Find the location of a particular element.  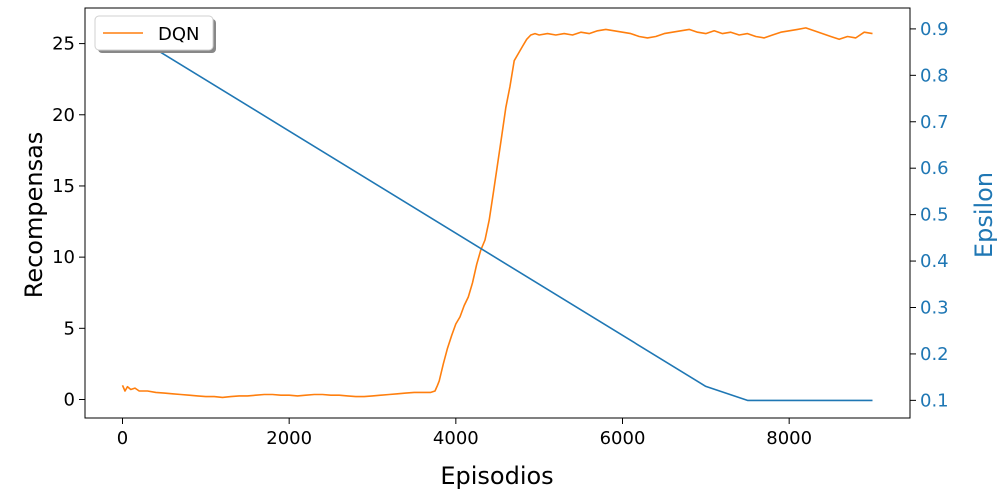

right-tick-label: 0.7 is located at coordinates (934, 122).